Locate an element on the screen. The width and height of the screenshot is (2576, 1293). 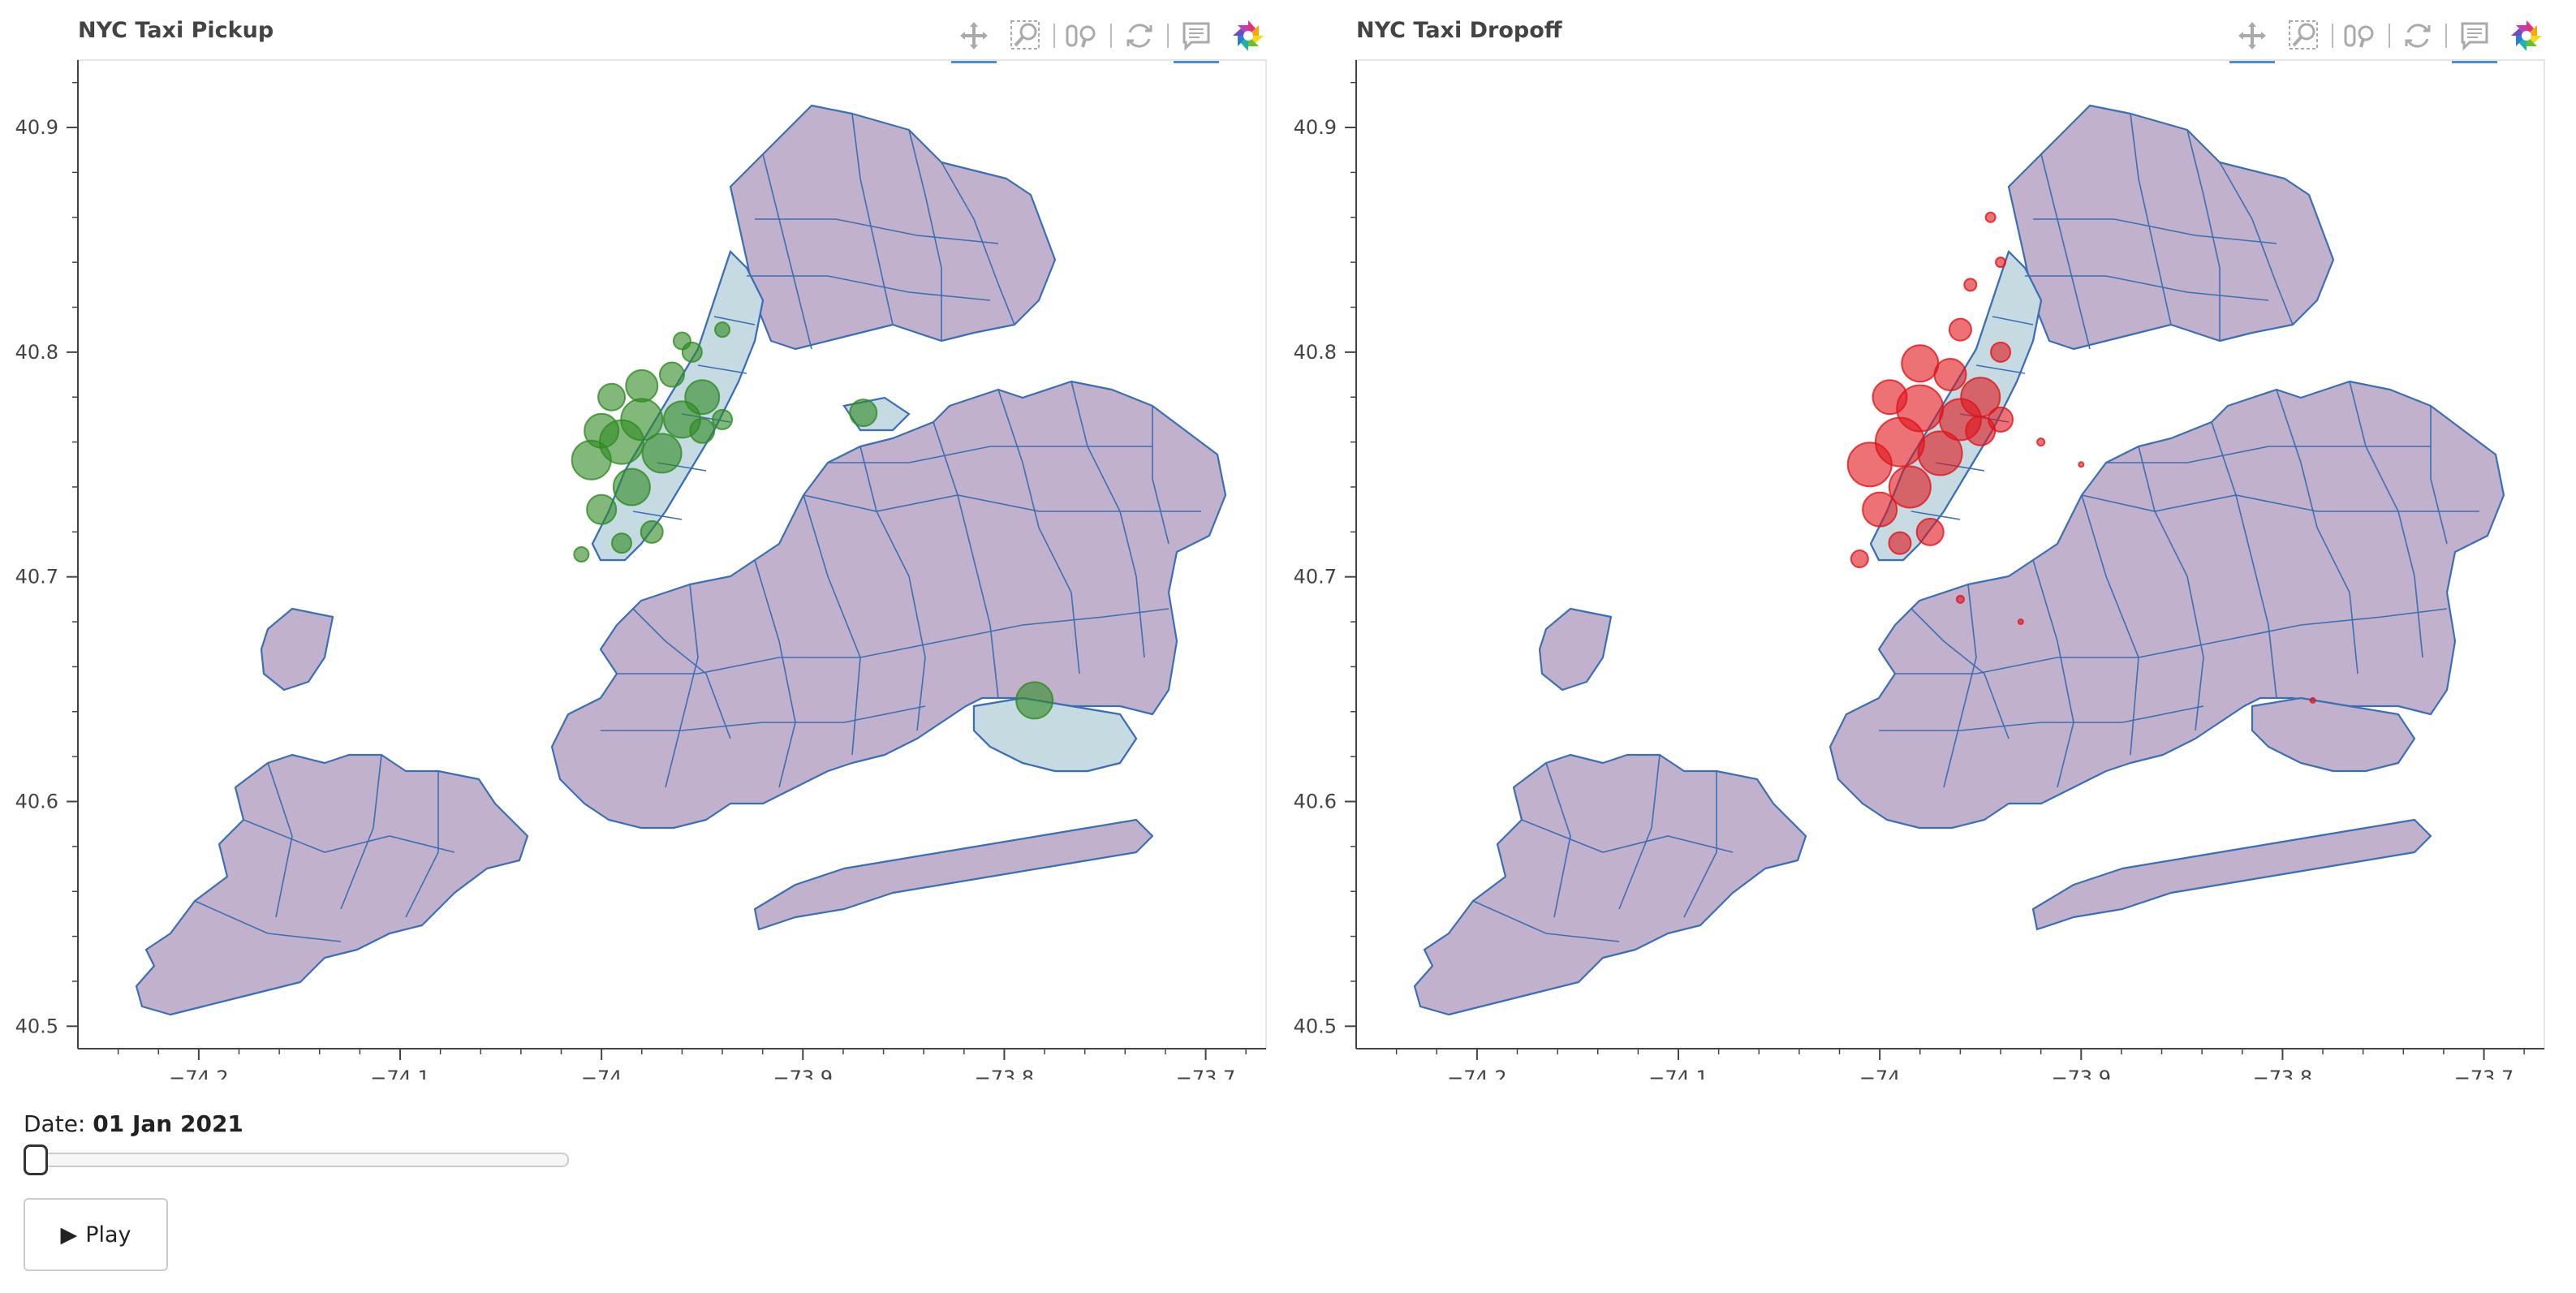
date-slider-track is located at coordinates (297, 1160).